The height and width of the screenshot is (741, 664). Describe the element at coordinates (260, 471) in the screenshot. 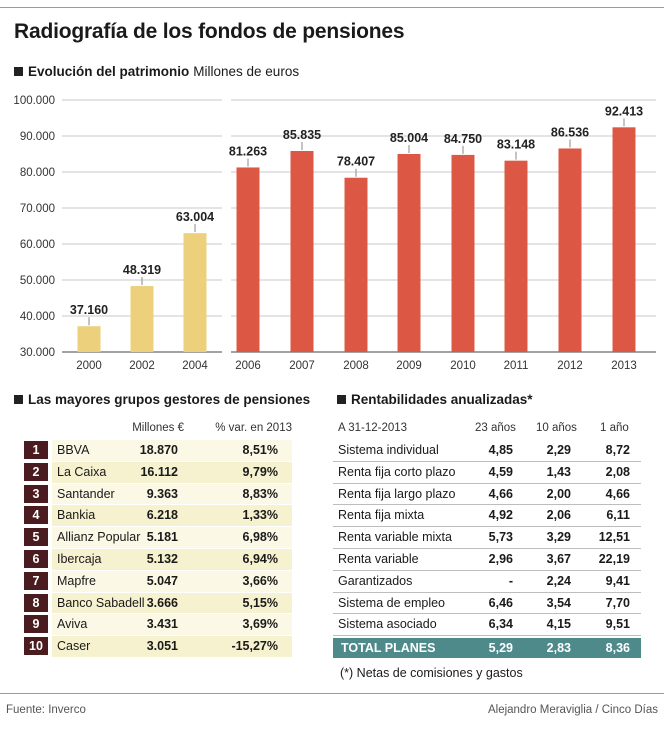

I see `gestor-var: 9,79%` at that location.